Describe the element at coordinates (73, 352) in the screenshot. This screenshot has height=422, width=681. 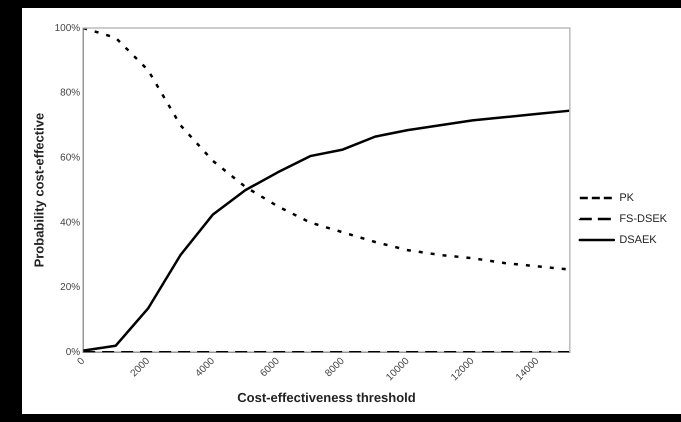
I see `y-tick-label: 0%` at that location.